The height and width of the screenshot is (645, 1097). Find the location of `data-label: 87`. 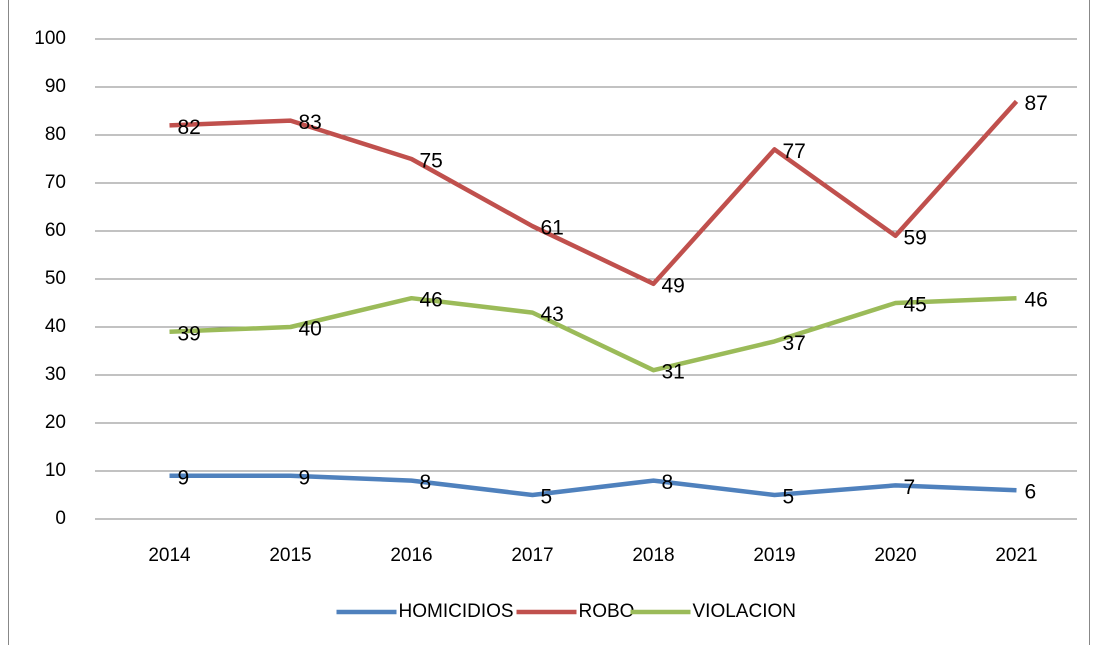

data-label: 87 is located at coordinates (1036, 103).